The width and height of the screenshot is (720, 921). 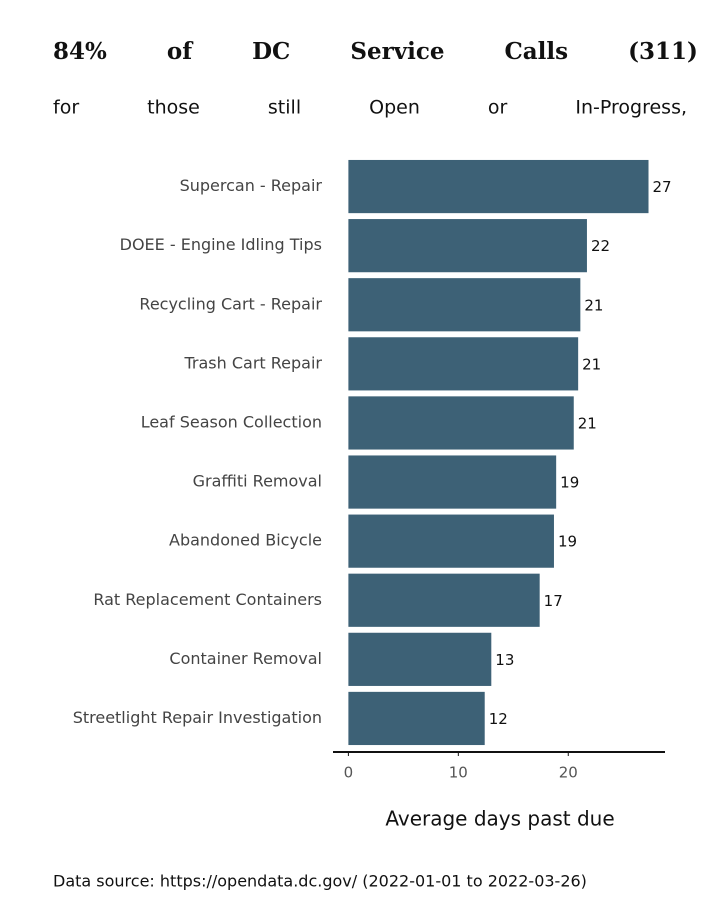 What do you see at coordinates (257, 481) in the screenshot?
I see `y-tick-label: Graffiti Removal` at bounding box center [257, 481].